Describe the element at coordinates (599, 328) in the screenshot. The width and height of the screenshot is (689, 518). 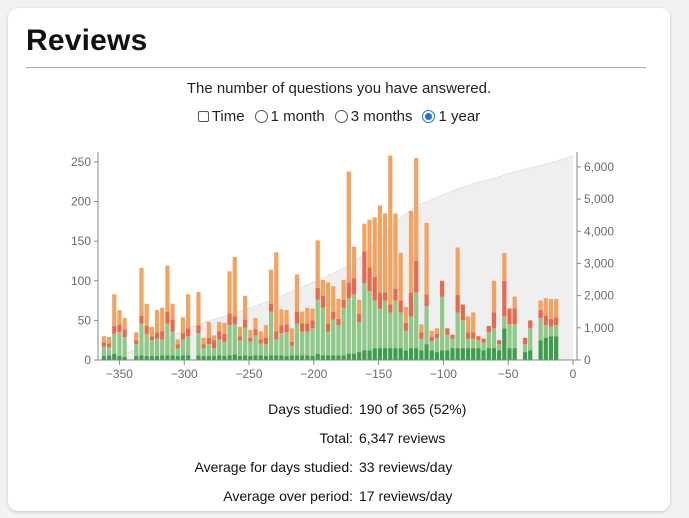
I see `y2-tick-label: 1,000` at that location.